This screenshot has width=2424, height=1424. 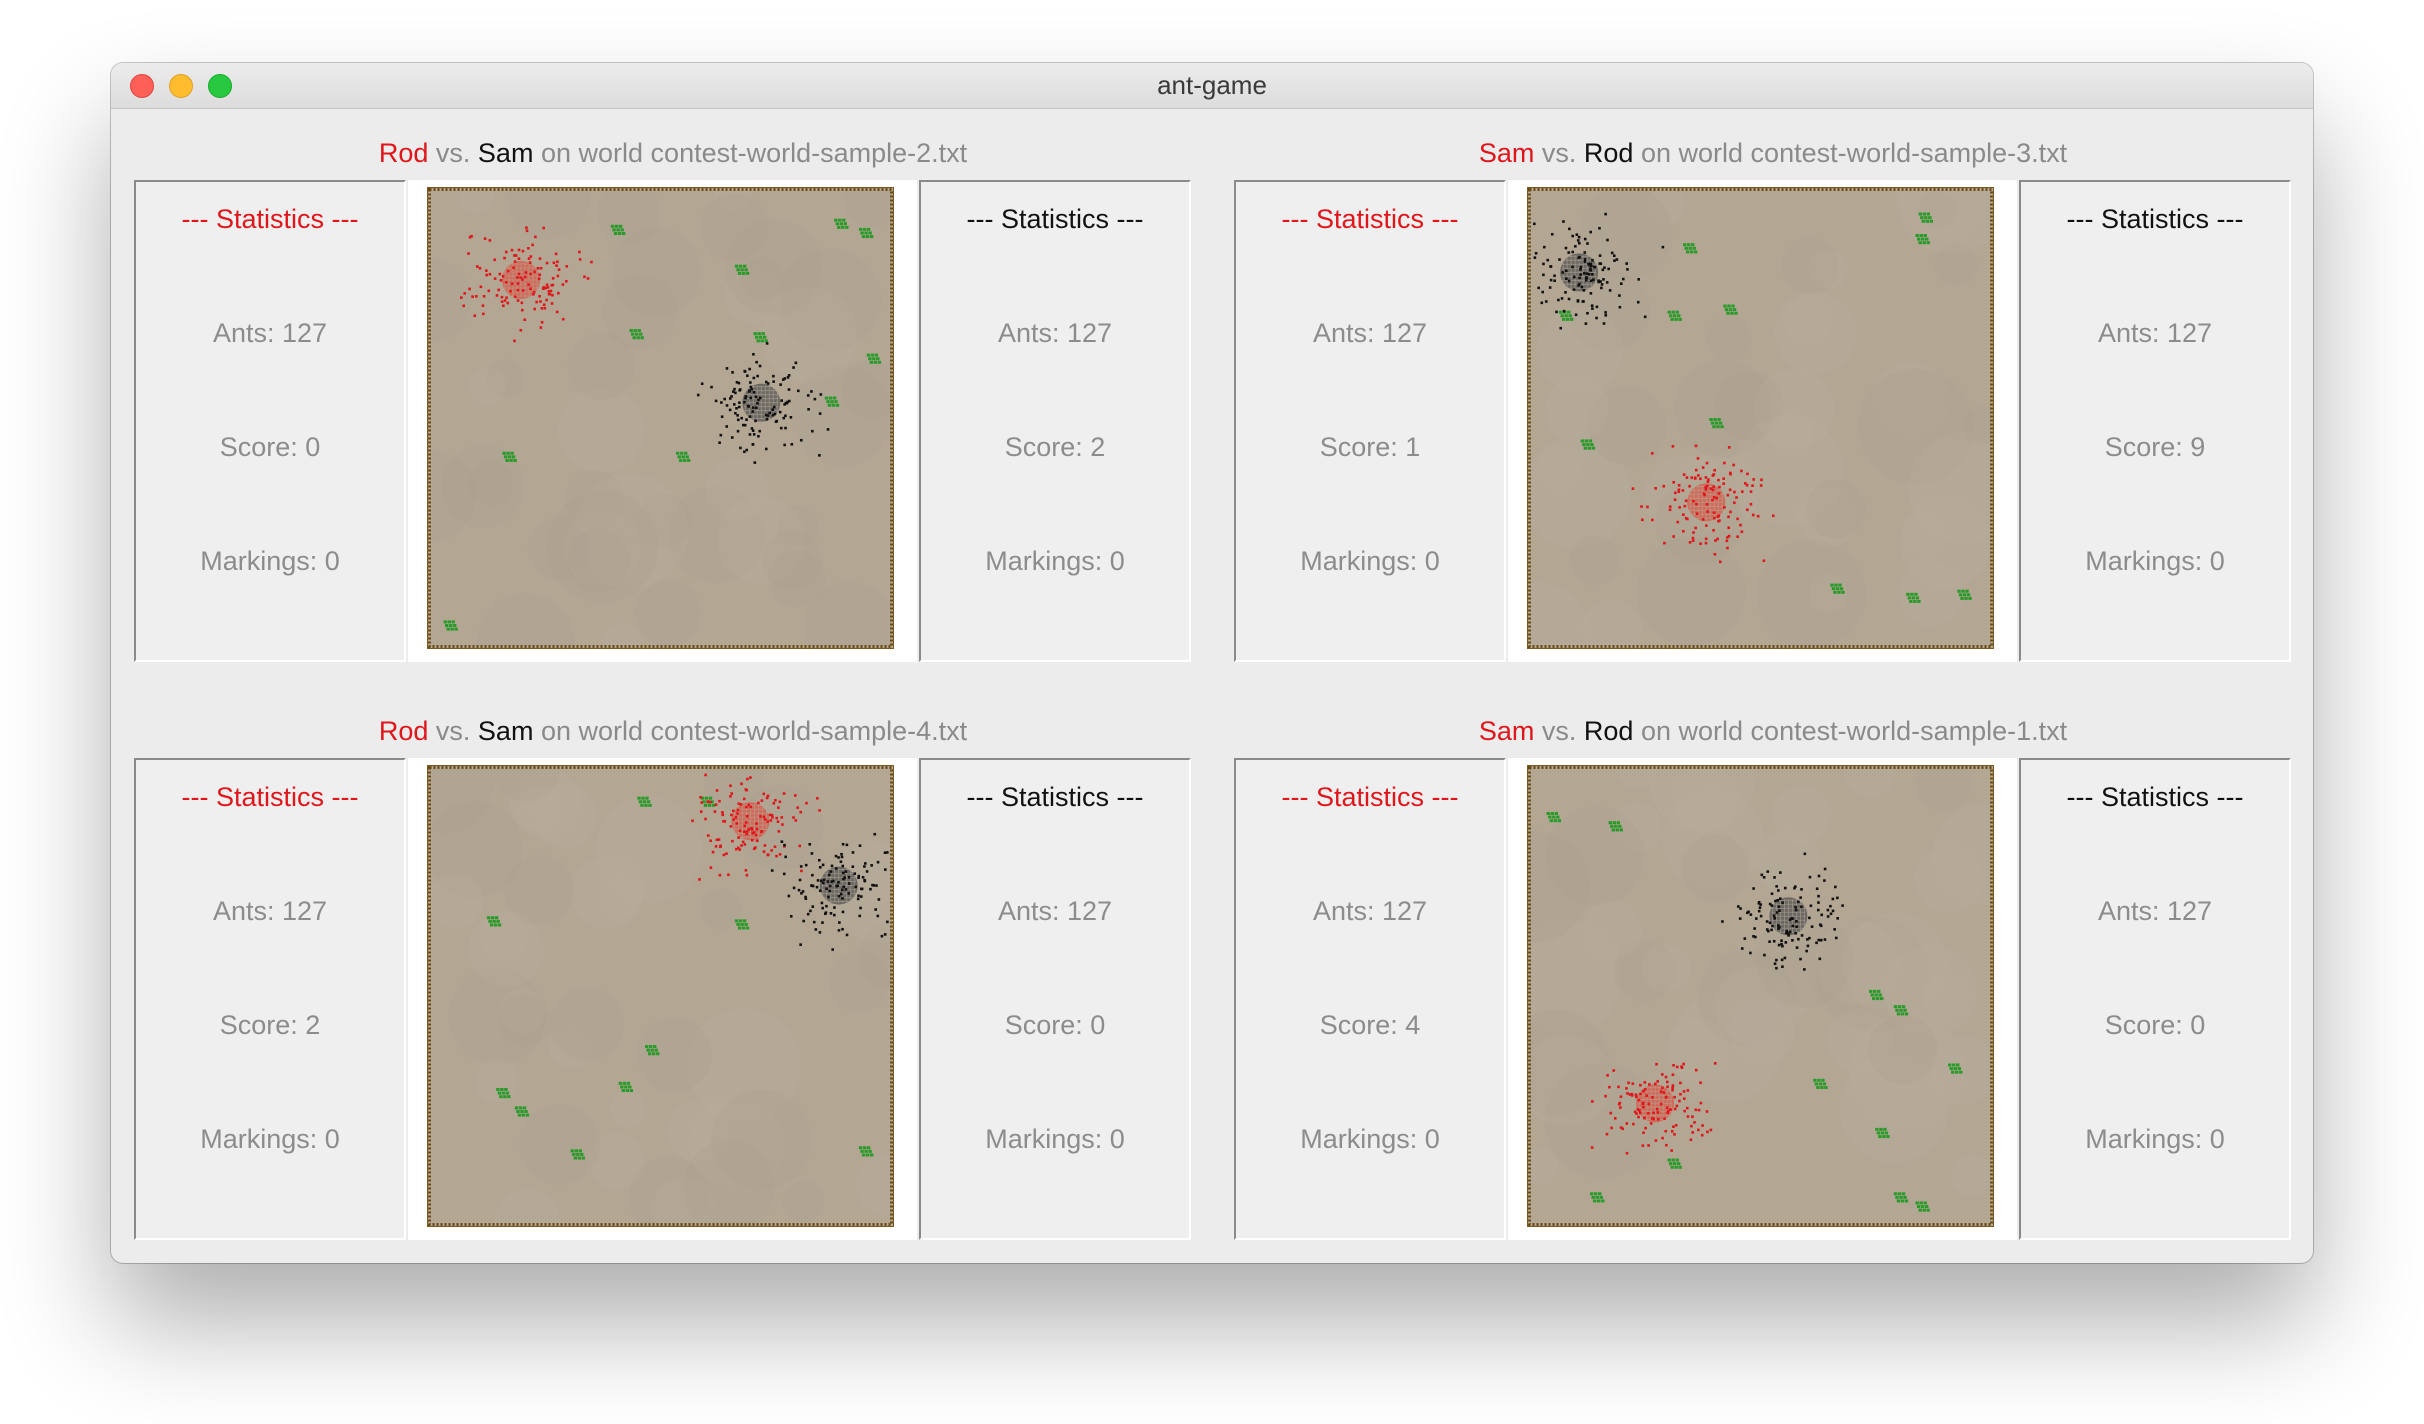 What do you see at coordinates (742, 269) in the screenshot?
I see `food-patch` at bounding box center [742, 269].